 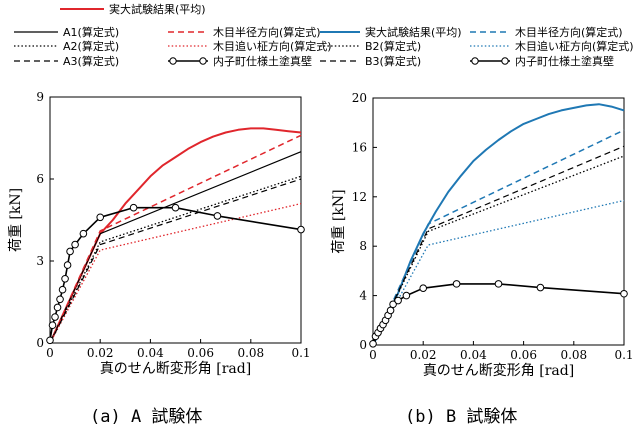 I want to click on y-tick-label: 3, so click(x=40, y=261).